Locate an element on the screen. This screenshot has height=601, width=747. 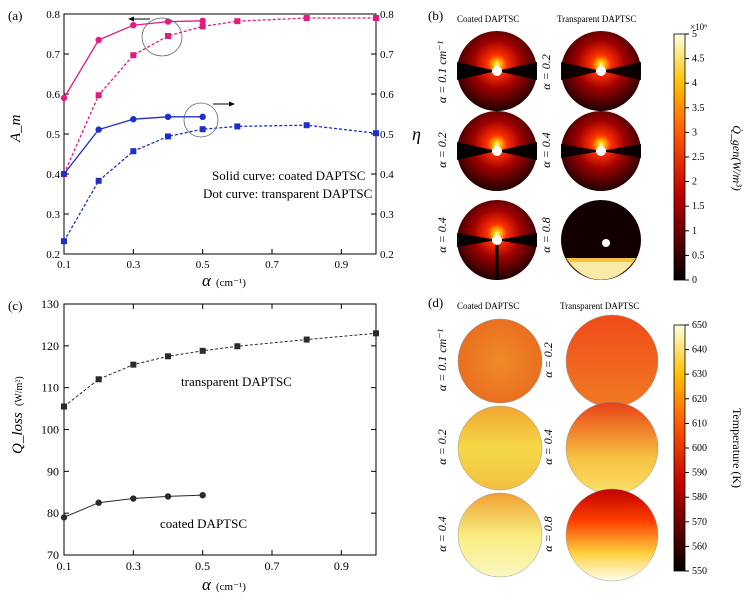
panel-a-xtick-label: 0.1 is located at coordinates (64, 265).